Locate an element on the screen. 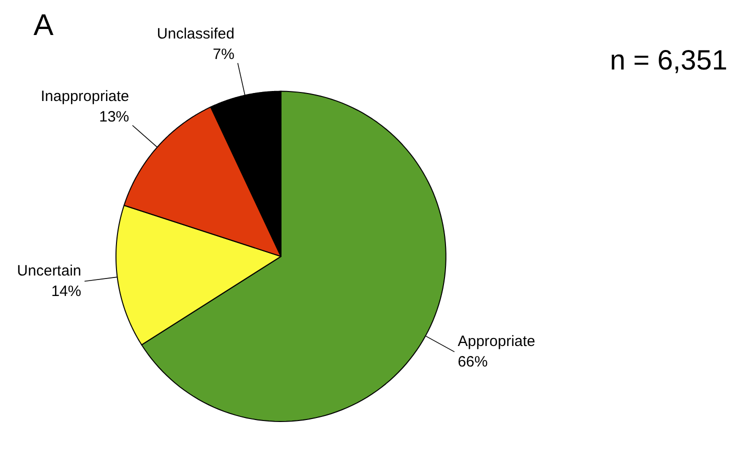 The width and height of the screenshot is (744, 454). slice-label: Appropriate is located at coordinates (497, 341).